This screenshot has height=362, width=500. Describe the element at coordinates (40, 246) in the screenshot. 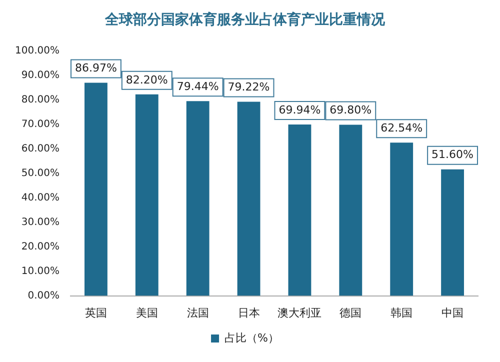

I see `y-tick-label: 20.00%` at that location.